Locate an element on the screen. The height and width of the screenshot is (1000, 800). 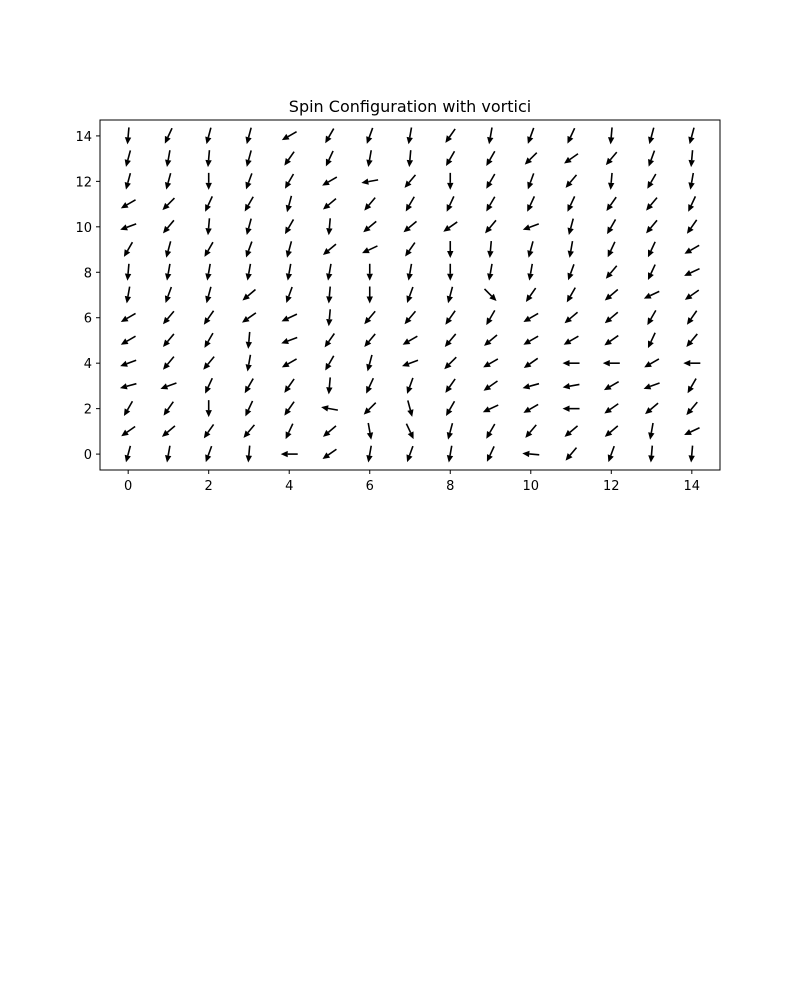
y-tick-label: 6 is located at coordinates (88, 319).